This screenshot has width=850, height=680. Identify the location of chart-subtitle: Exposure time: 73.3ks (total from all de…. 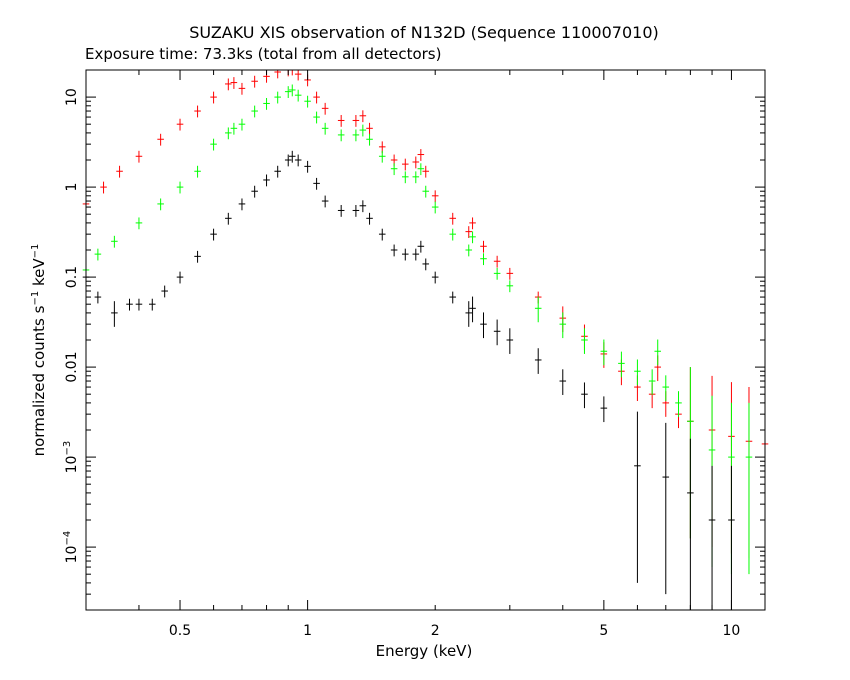
(263, 54).